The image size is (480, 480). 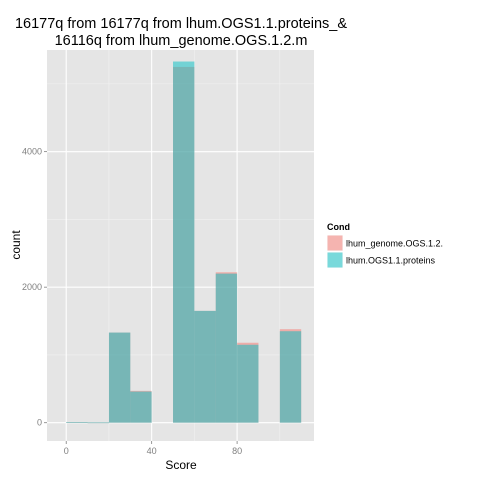 What do you see at coordinates (394, 244) in the screenshot?
I see `legend-label: lhum_genome.OGS.1.2.` at bounding box center [394, 244].